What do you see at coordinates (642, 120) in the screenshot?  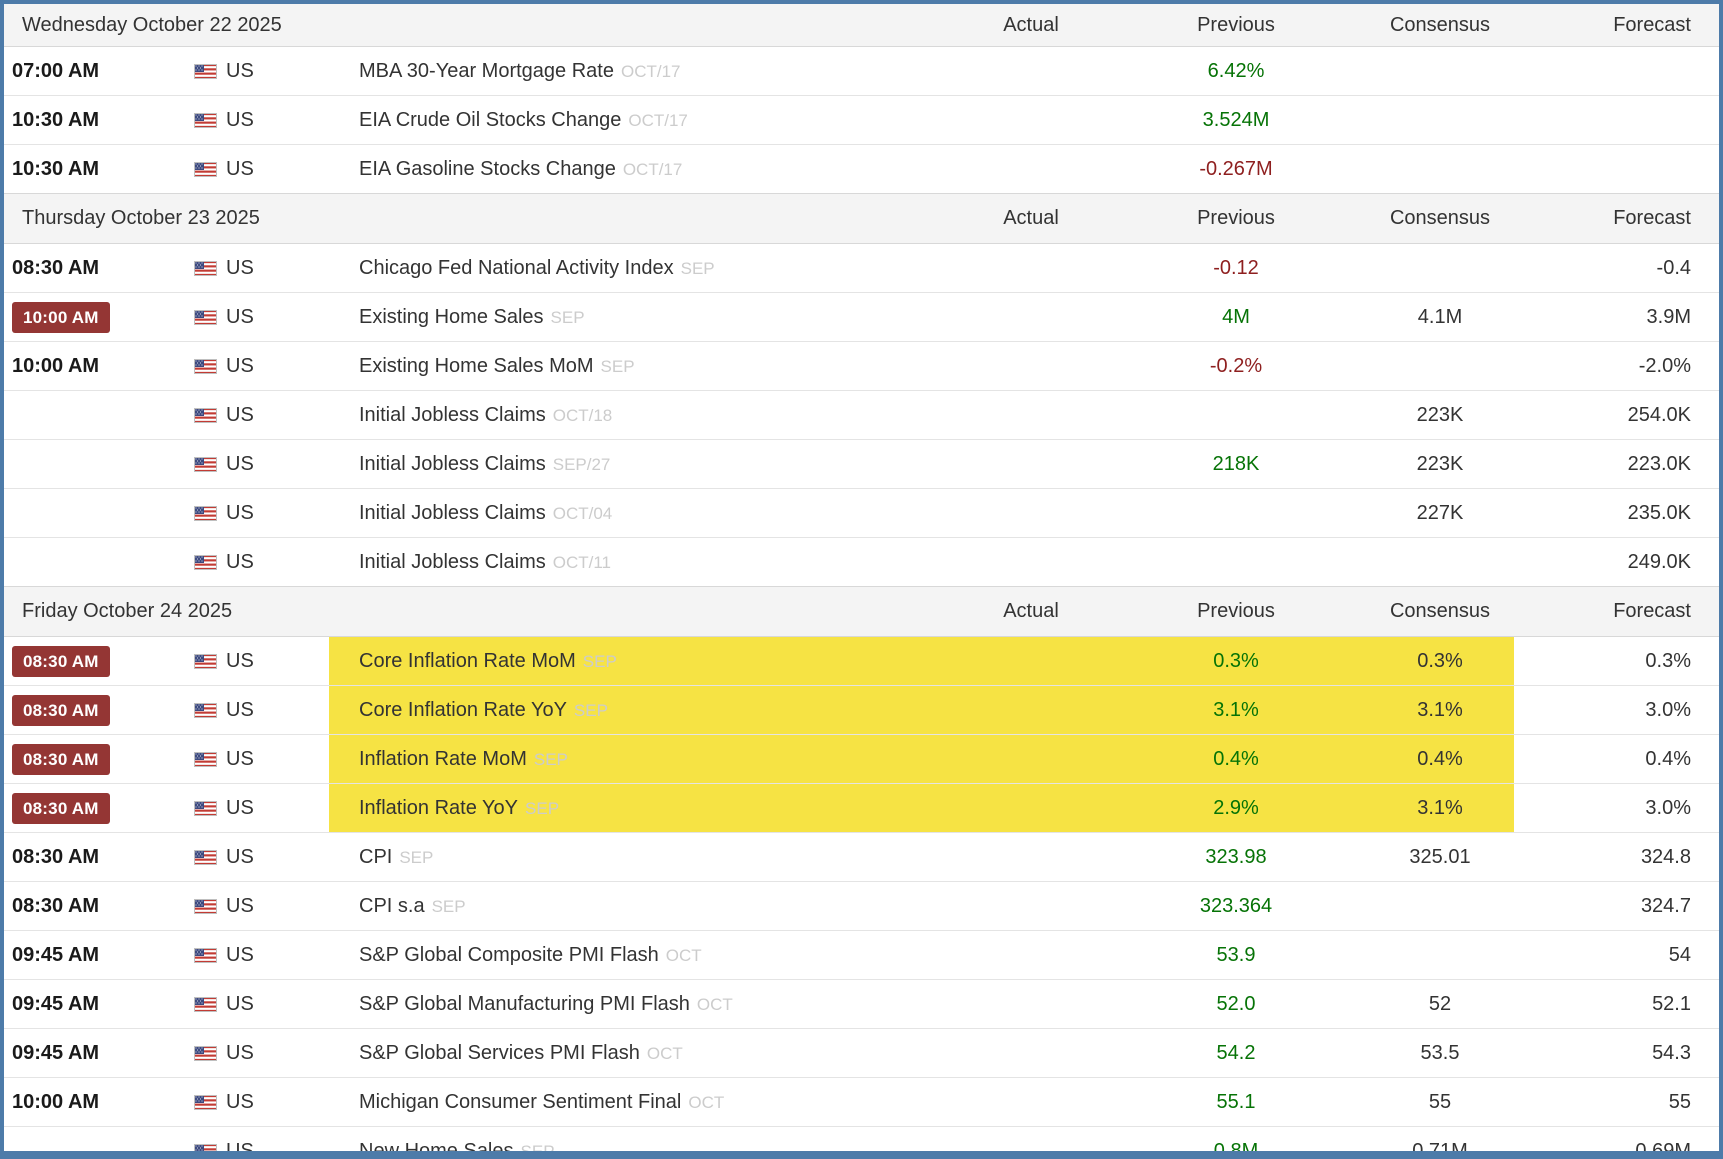 I see `event-cell: EIA Crude Oil Stocks Change OCT/17` at bounding box center [642, 120].